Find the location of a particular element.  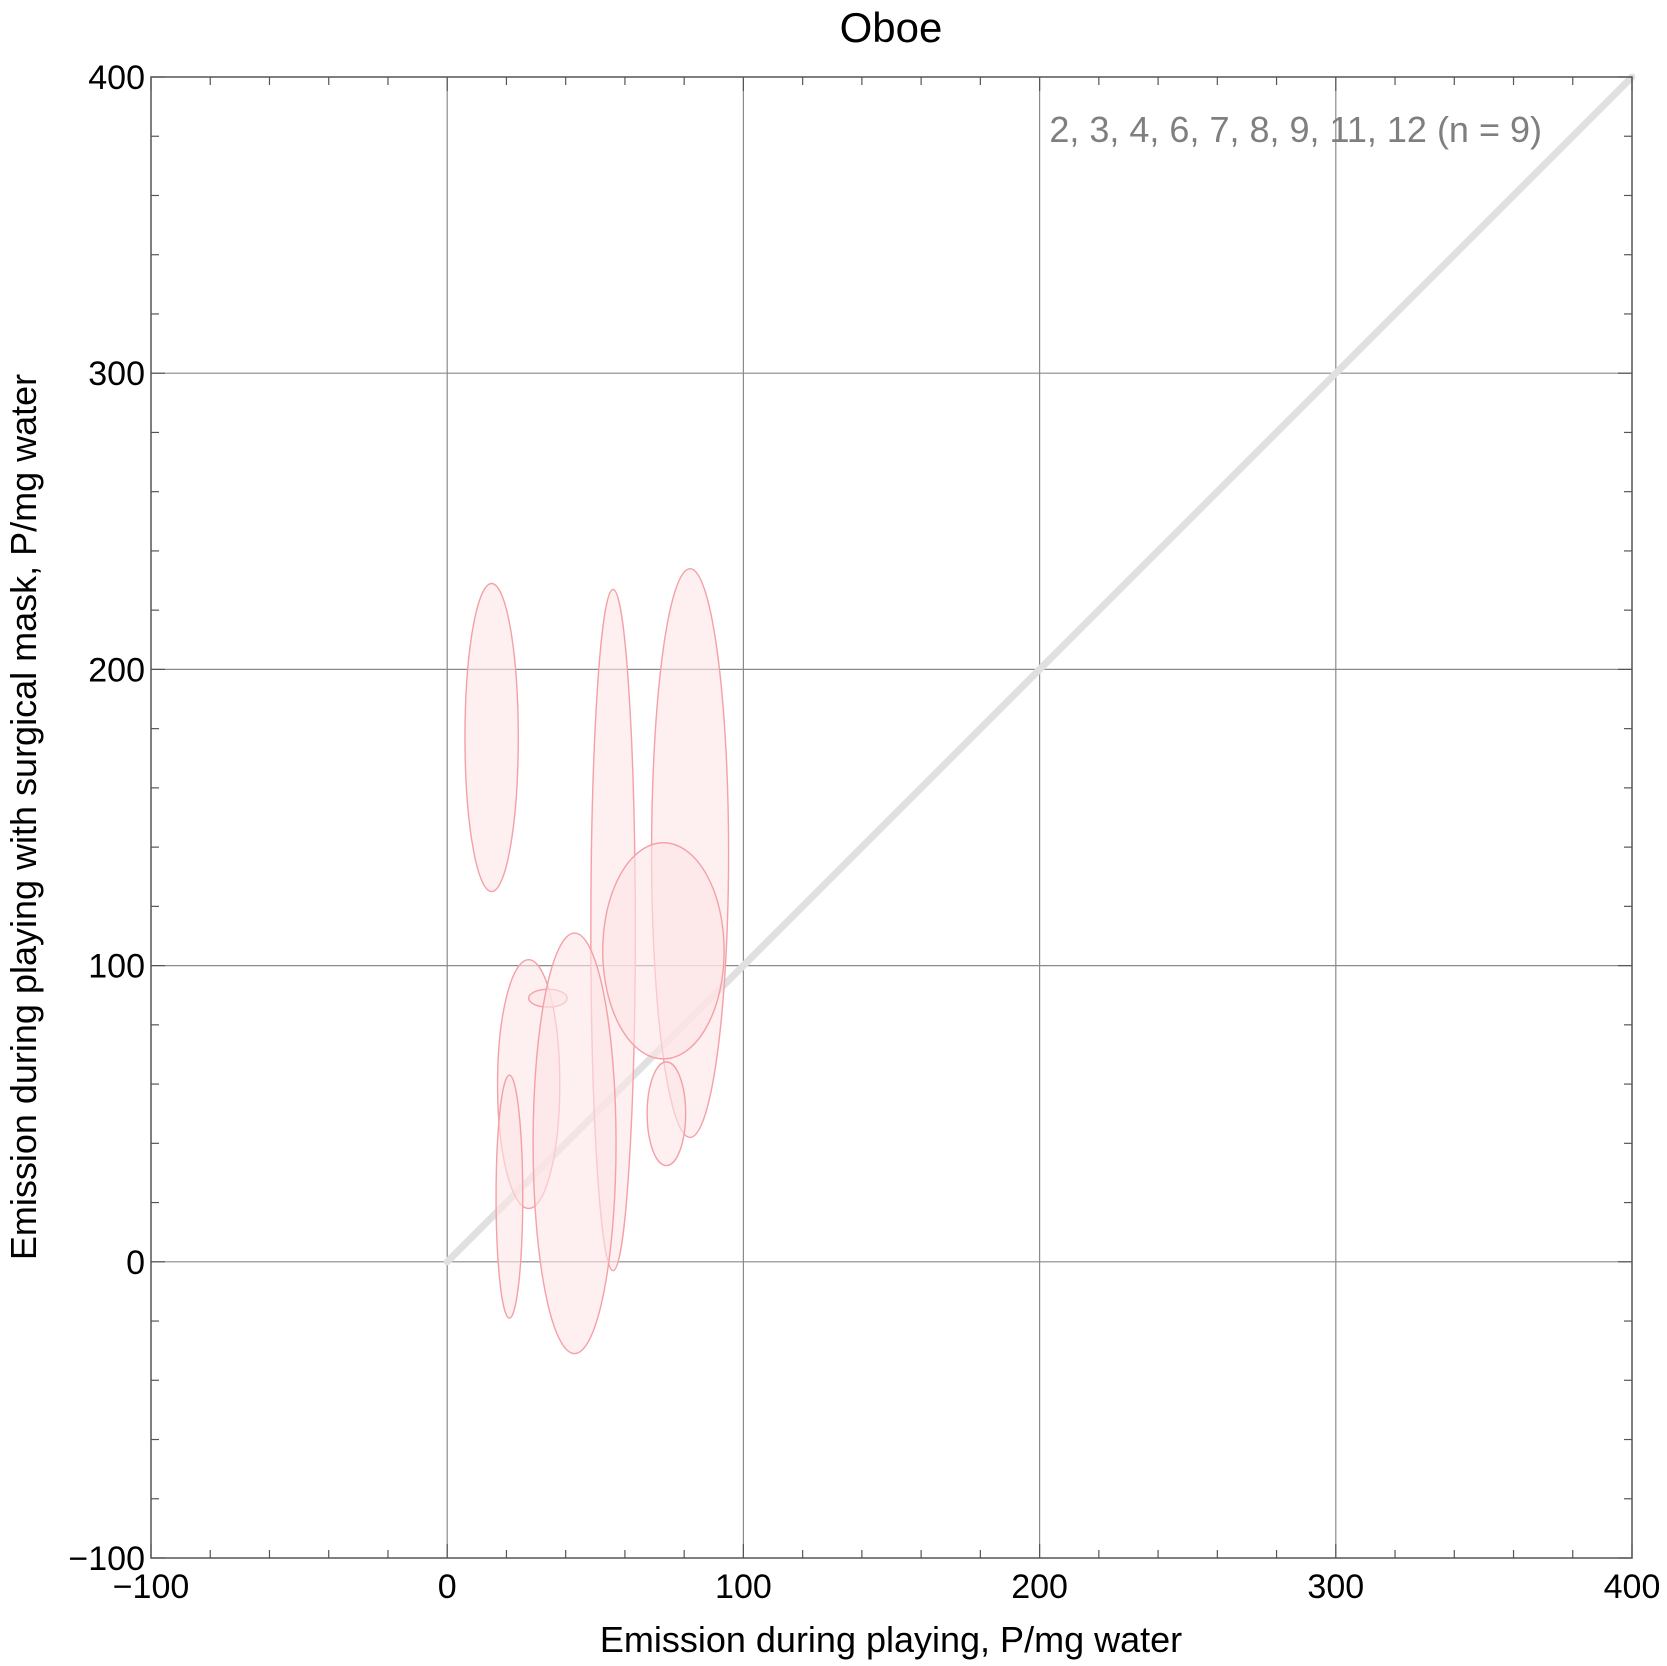

x-tick-label: 200 is located at coordinates (1039, 1587).